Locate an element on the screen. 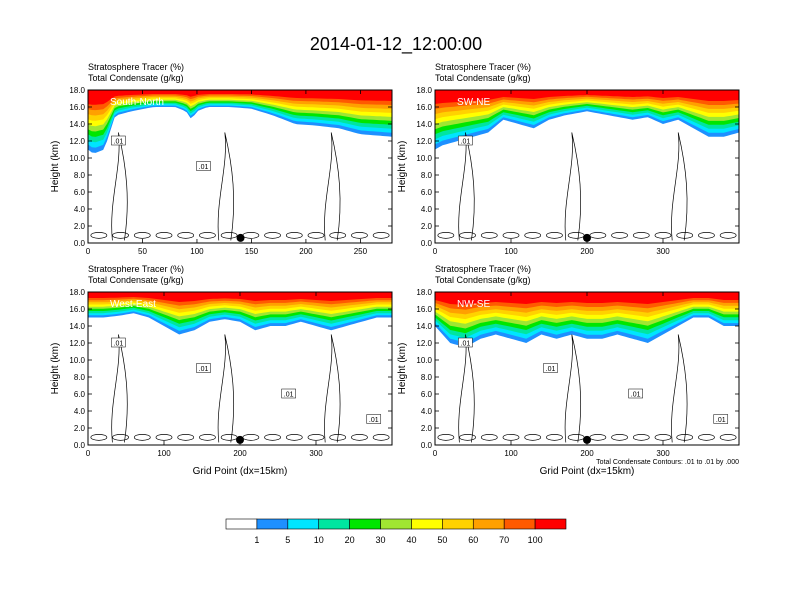  x-axis-label: Grid Point (dx=15km) is located at coordinates (587, 471).